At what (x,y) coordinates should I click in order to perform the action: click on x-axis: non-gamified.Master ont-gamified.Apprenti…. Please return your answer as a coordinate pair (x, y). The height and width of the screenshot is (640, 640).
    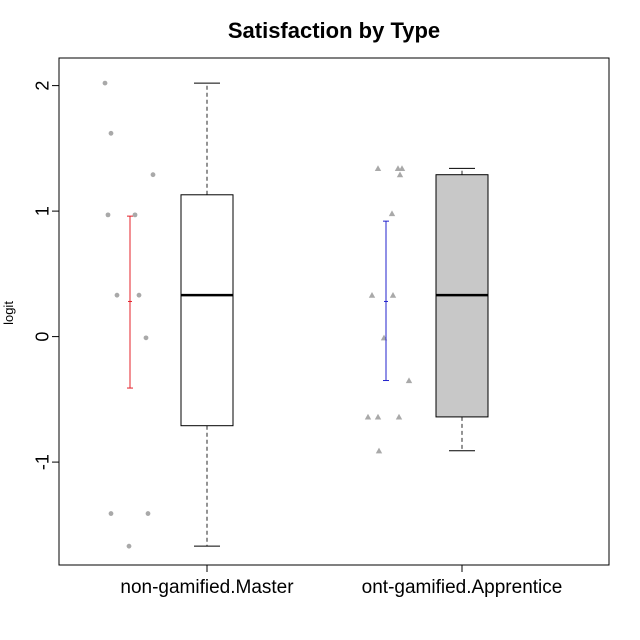
    Looking at the image, I should click on (341, 581).